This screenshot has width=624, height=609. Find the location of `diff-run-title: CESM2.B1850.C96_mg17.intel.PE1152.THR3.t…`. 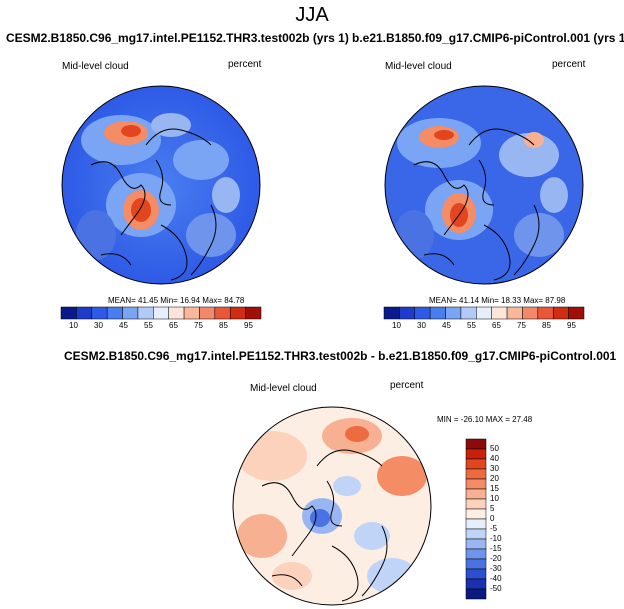

diff-run-title: CESM2.B1850.C96_mg17.intel.PE1152.THR3.t… is located at coordinates (340, 356).